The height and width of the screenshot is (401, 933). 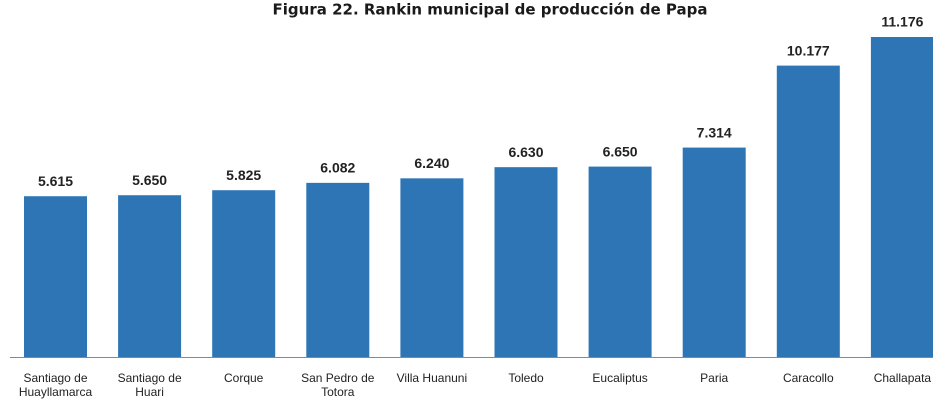 What do you see at coordinates (337, 168) in the screenshot?
I see `value-label: 6.082` at bounding box center [337, 168].